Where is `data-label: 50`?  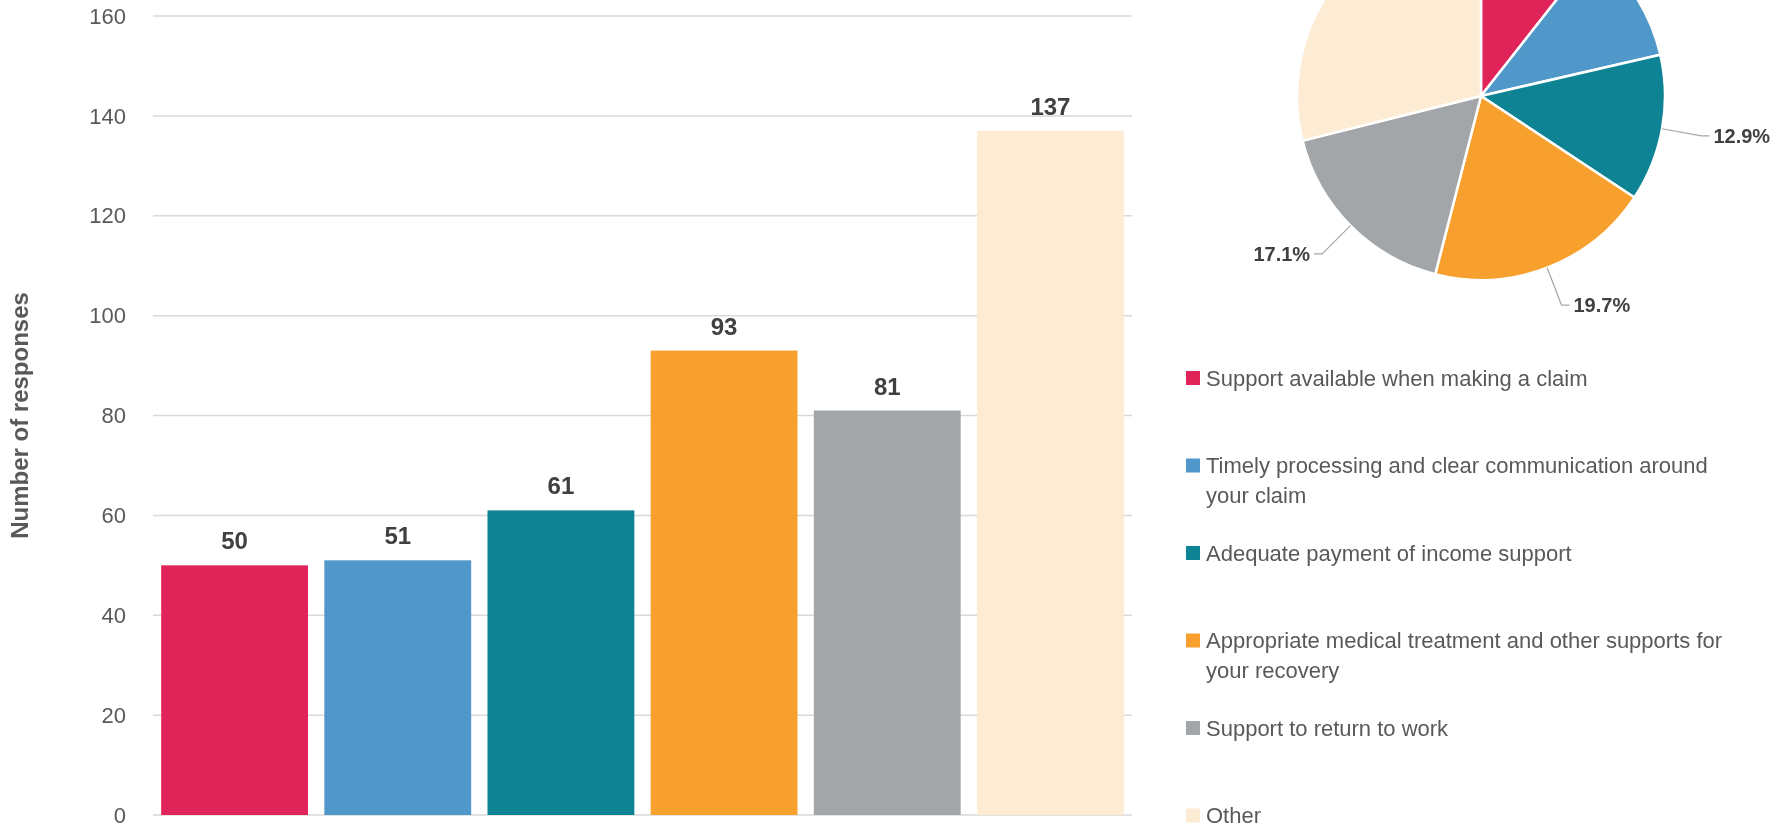 data-label: 50 is located at coordinates (234, 541).